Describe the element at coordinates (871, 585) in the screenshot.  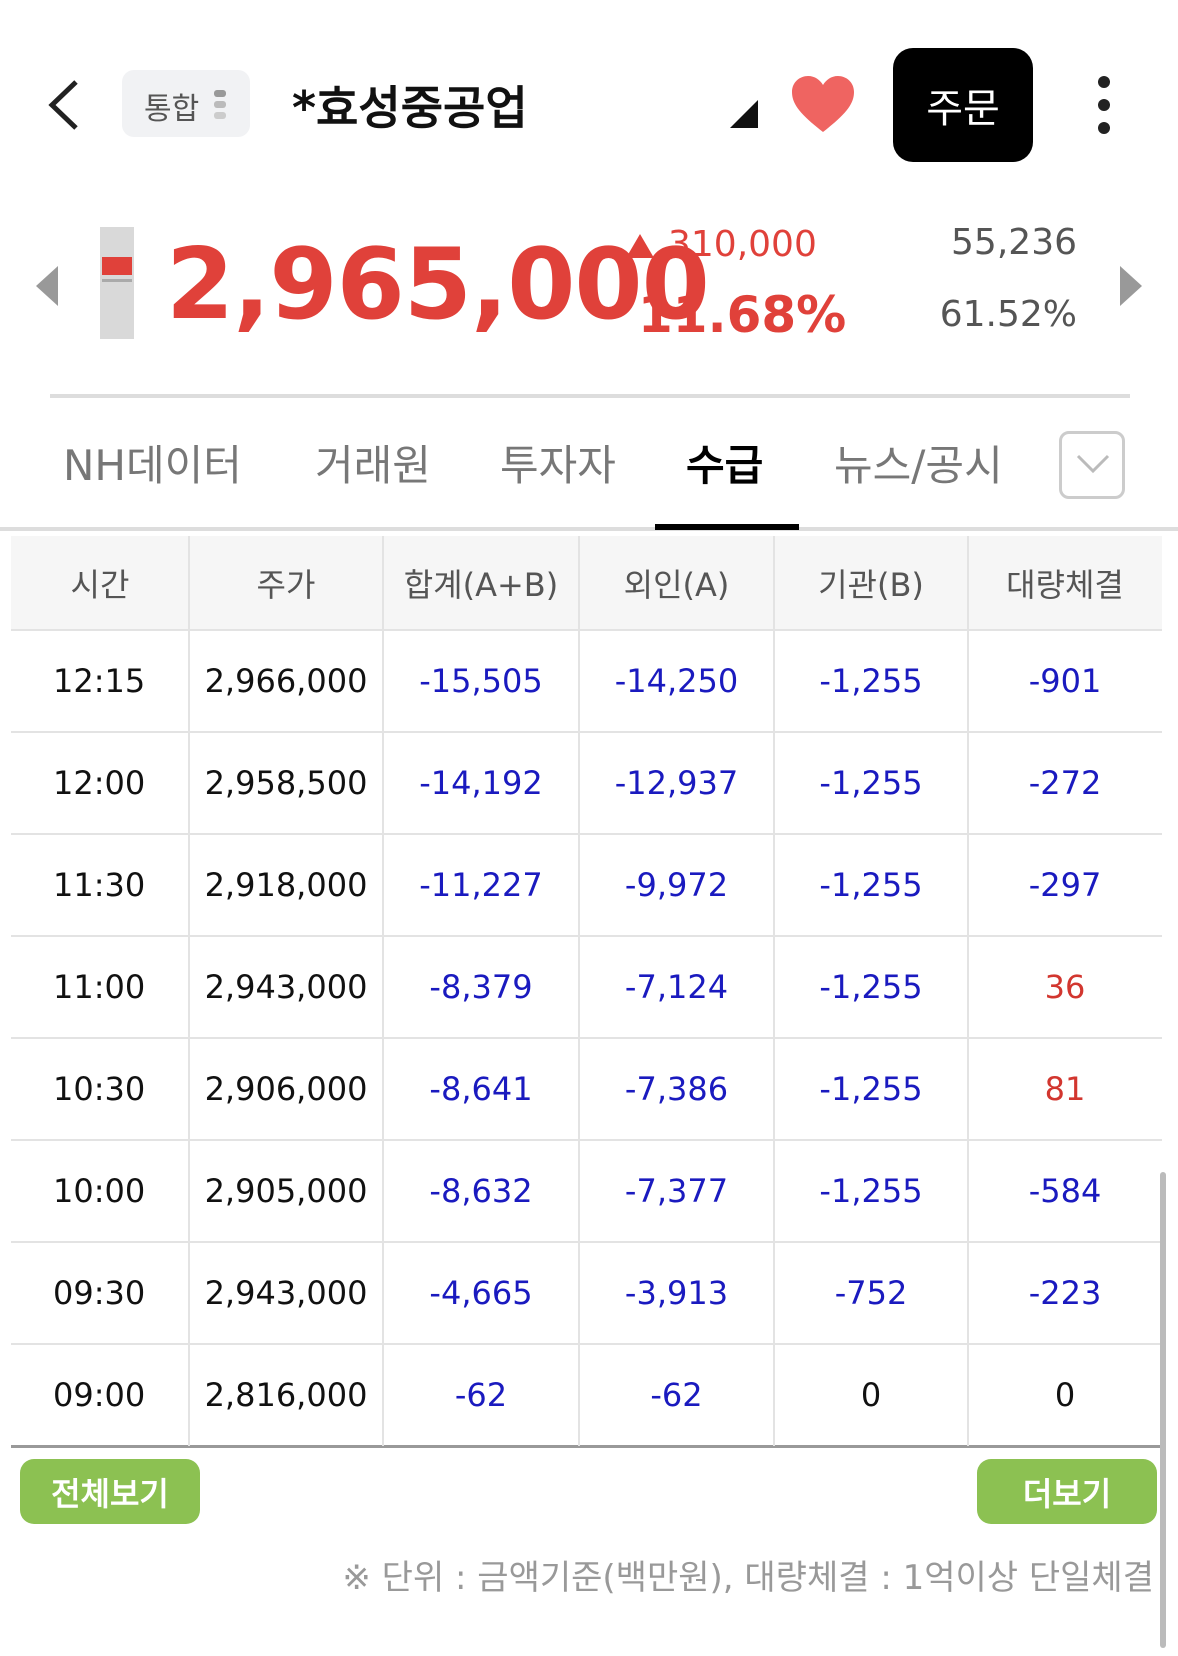
I see `column-header: 기관(B)` at that location.